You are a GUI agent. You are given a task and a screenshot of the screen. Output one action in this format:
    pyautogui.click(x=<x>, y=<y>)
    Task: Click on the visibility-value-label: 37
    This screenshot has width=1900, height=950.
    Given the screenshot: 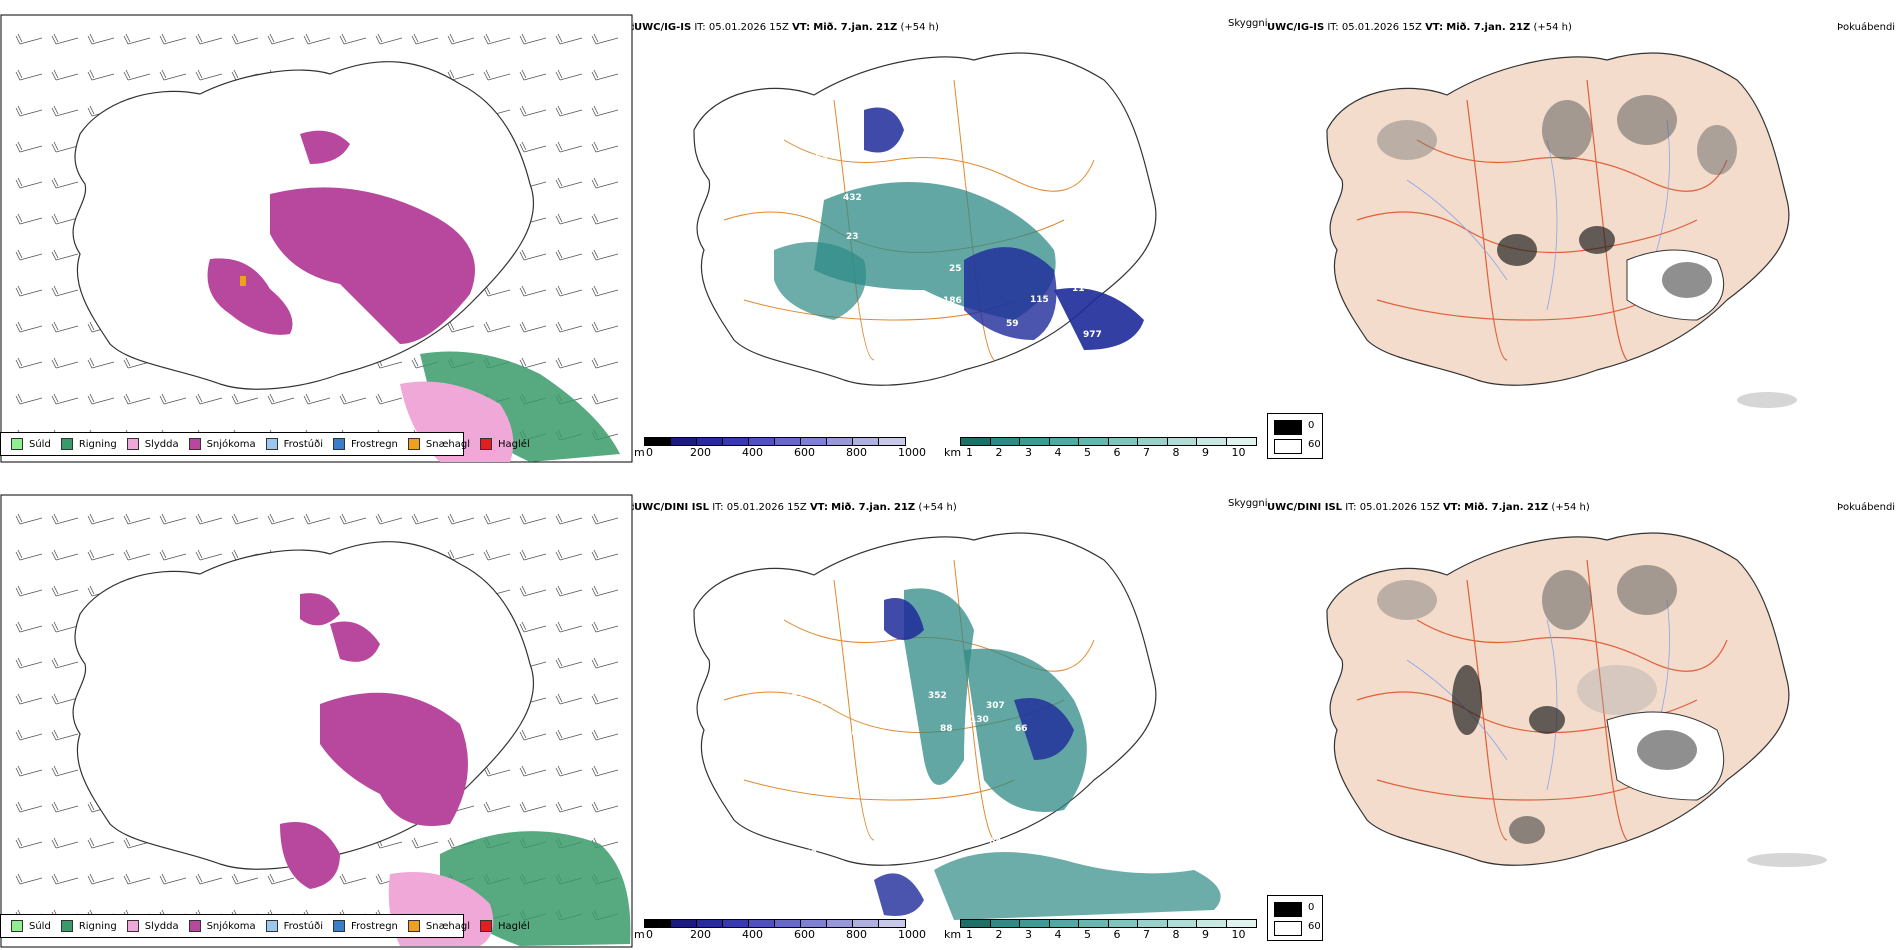 What is the action you would take?
    pyautogui.click(x=794, y=746)
    